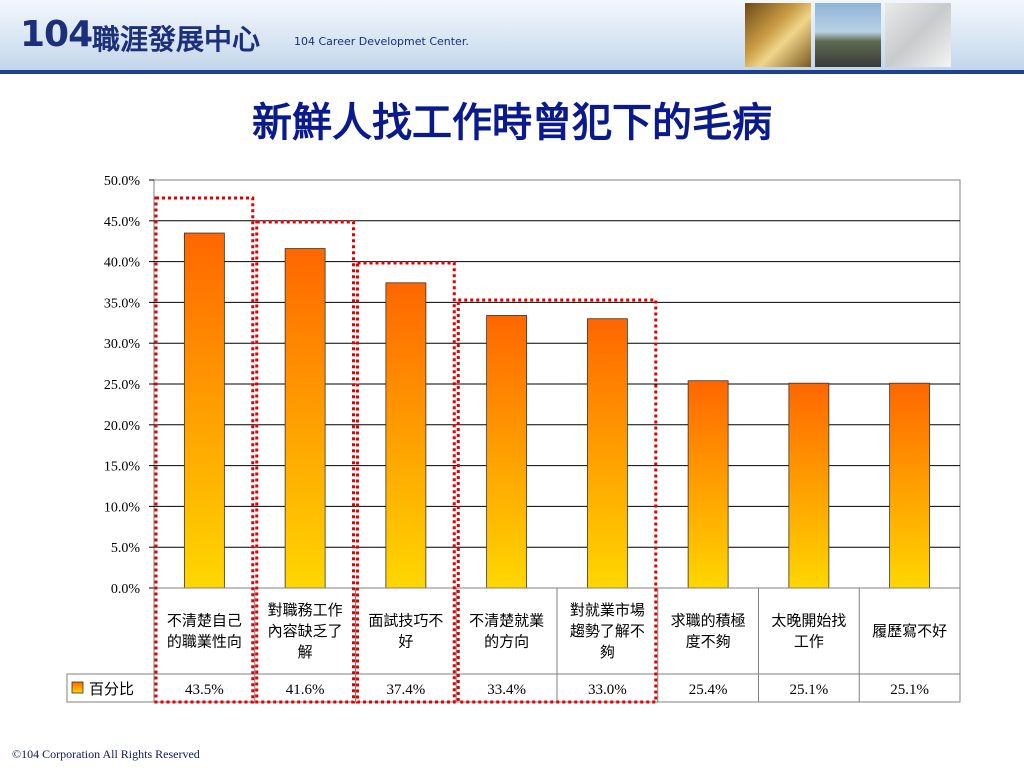  What do you see at coordinates (405, 621) in the screenshot?
I see `category-label: 面試技巧不` at bounding box center [405, 621].